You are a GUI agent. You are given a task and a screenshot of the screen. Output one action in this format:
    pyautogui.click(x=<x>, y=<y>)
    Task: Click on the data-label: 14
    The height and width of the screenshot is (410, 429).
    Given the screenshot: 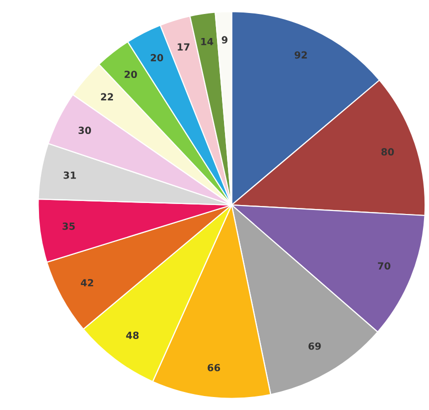 What is the action you would take?
    pyautogui.click(x=207, y=42)
    